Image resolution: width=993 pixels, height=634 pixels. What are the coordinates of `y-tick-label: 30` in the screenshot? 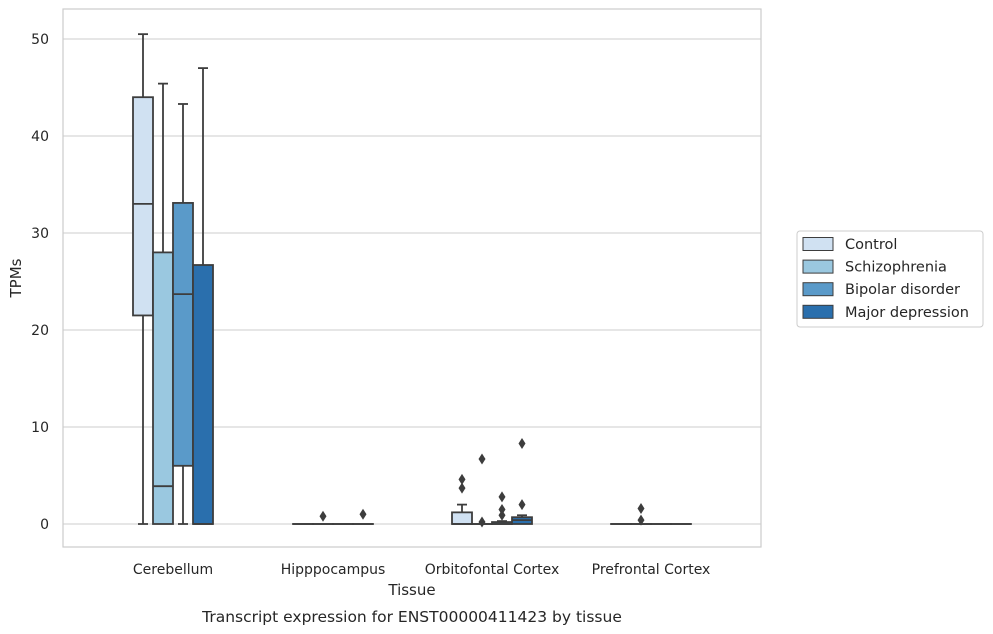 It's located at (40, 234).